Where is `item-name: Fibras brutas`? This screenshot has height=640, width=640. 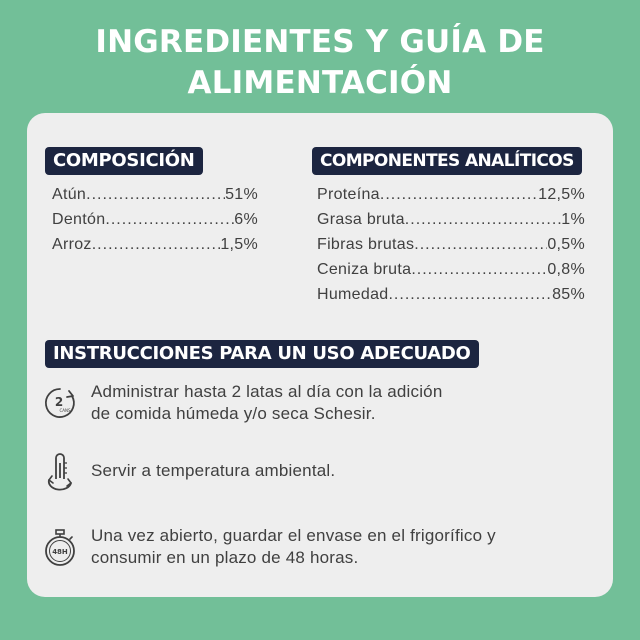
item-name: Fibras brutas is located at coordinates (366, 244).